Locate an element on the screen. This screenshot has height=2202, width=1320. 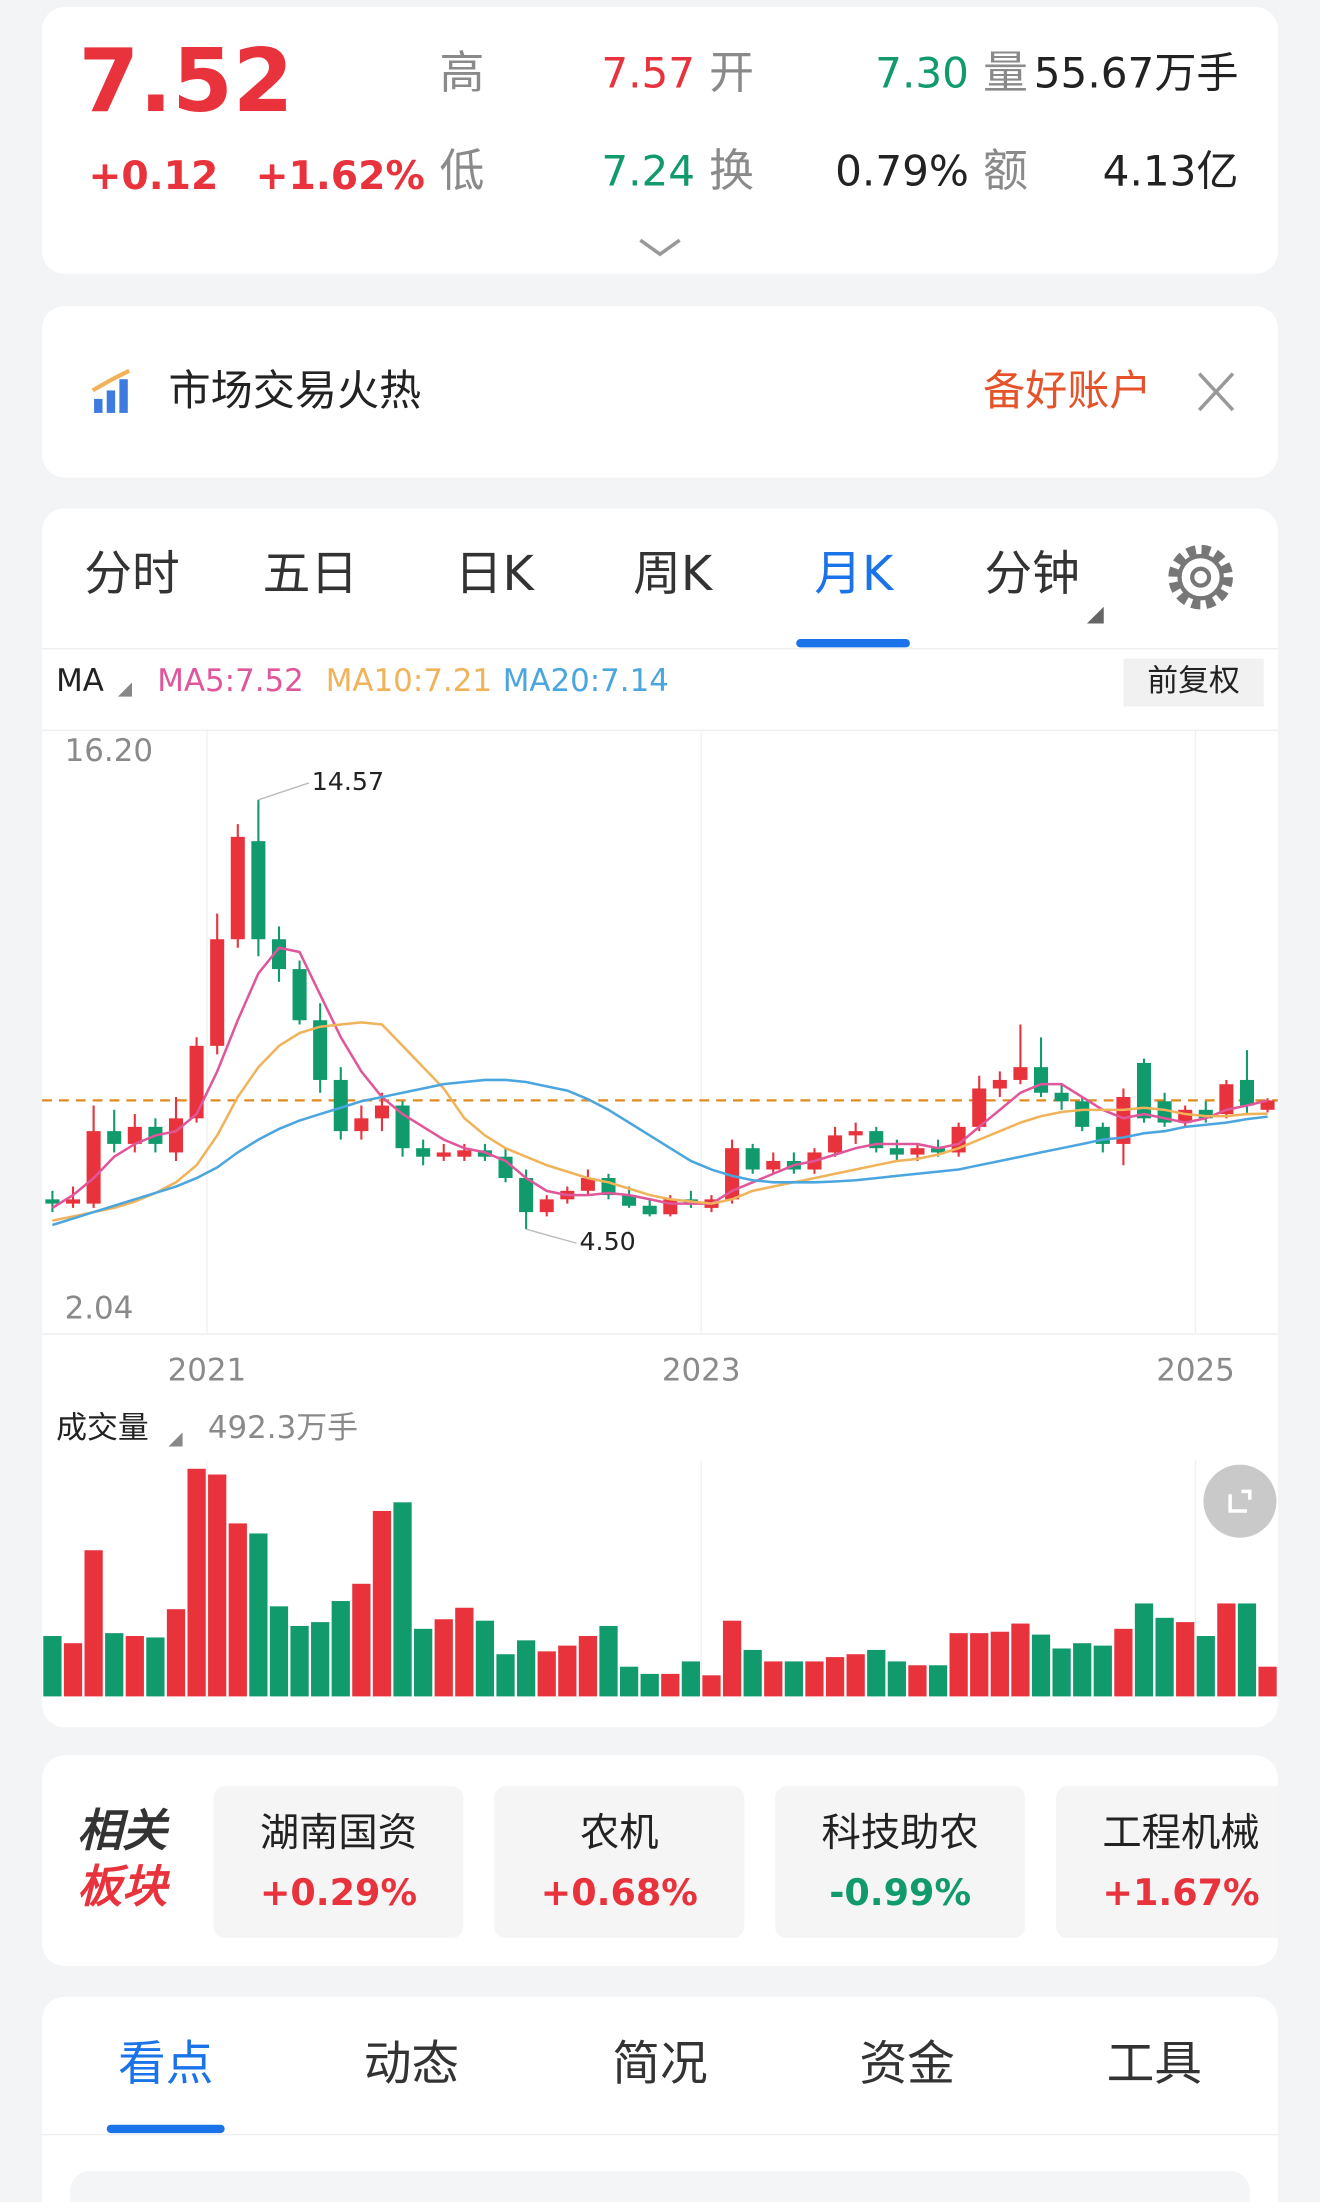
annotation-label: 14.57 is located at coordinates (348, 781).